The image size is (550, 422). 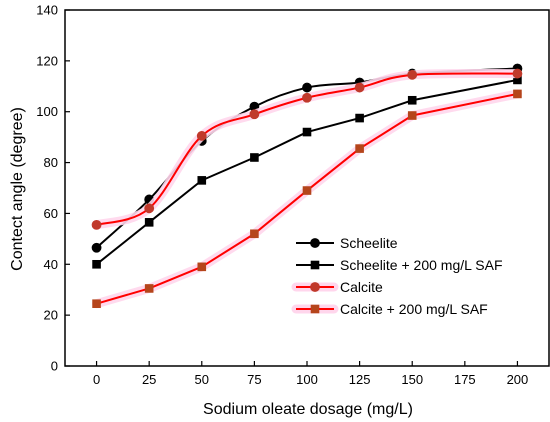 What do you see at coordinates (51, 213) in the screenshot?
I see `y-tick-label: 60` at bounding box center [51, 213].